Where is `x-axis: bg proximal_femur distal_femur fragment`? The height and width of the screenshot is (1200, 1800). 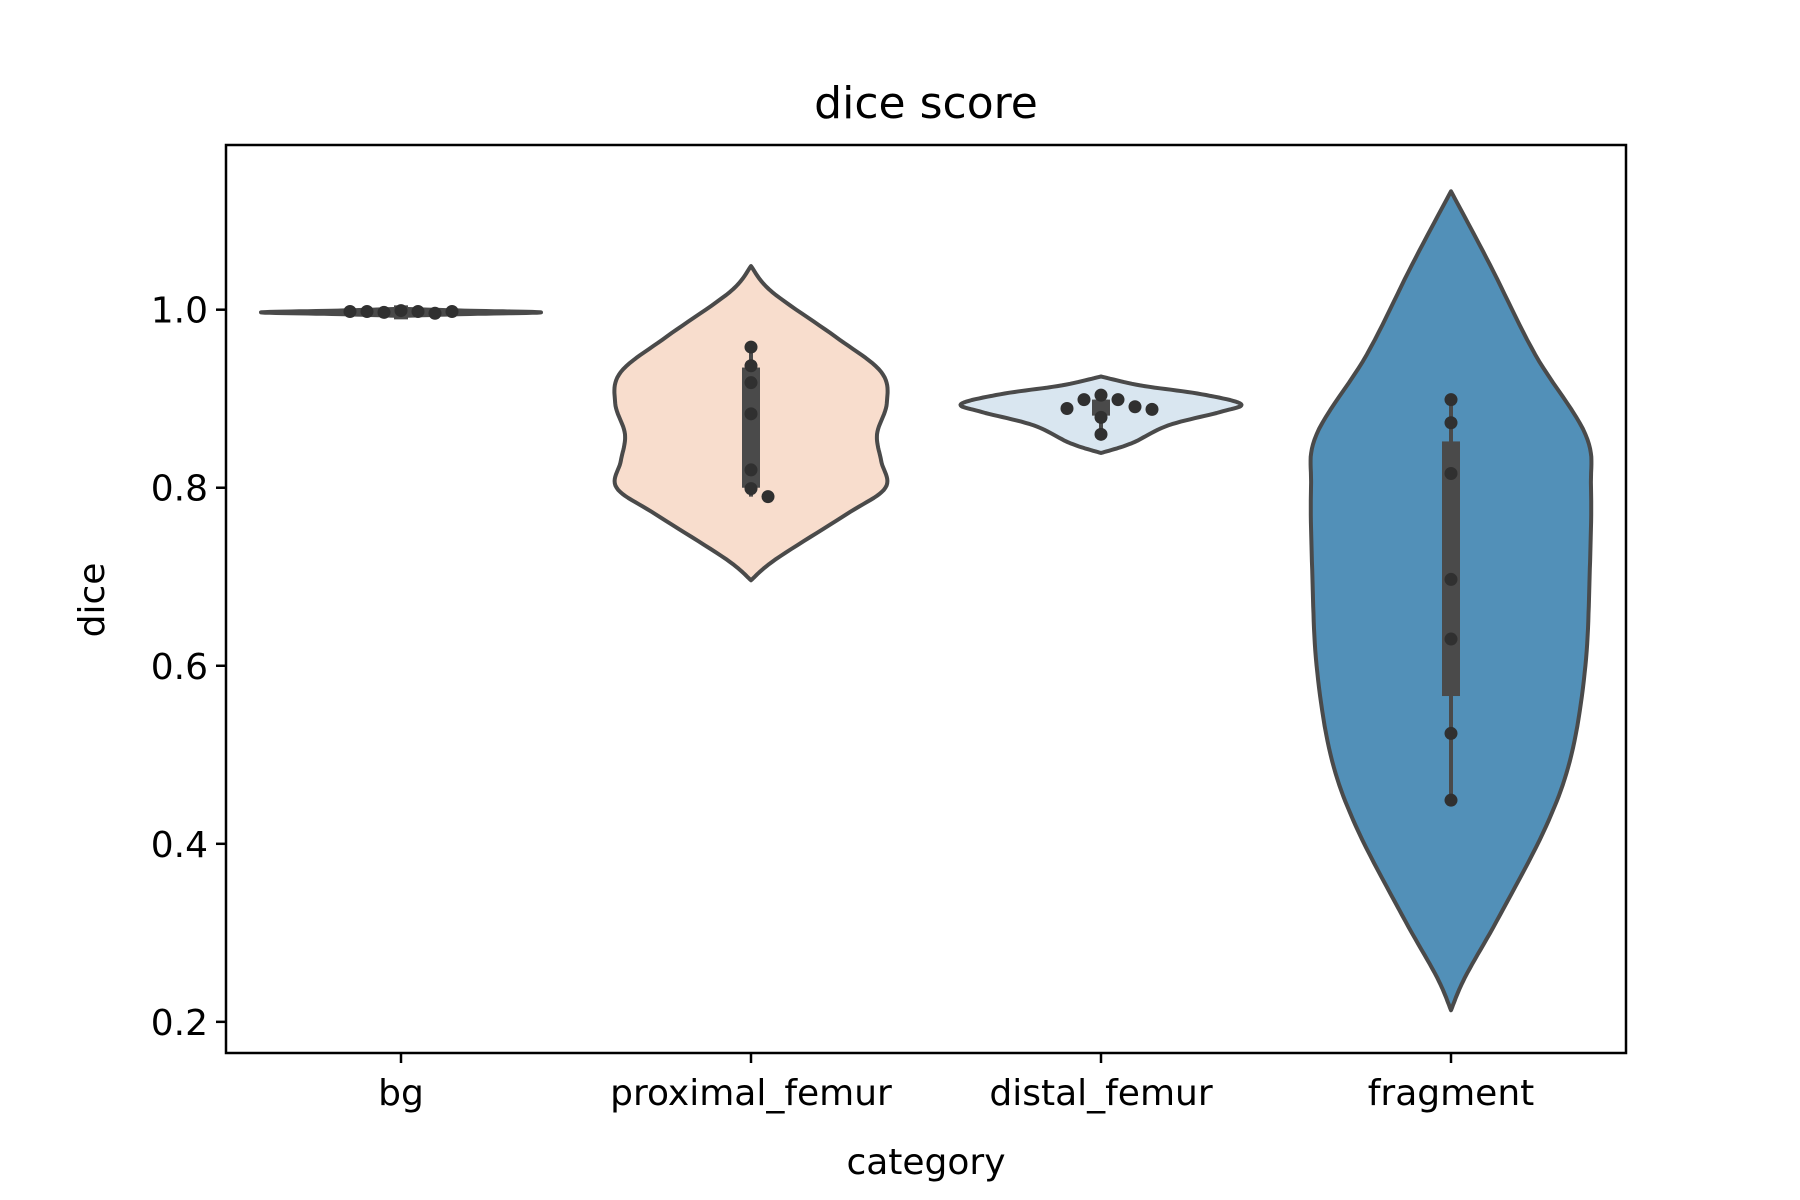 x-axis: bg proximal_femur distal_femur fragment is located at coordinates (956, 1083).